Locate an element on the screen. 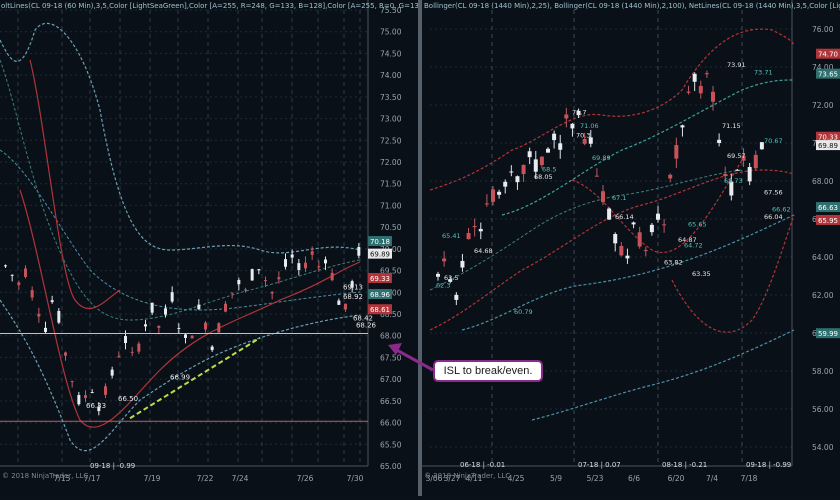  level-label: 63.82 is located at coordinates (673, 263).